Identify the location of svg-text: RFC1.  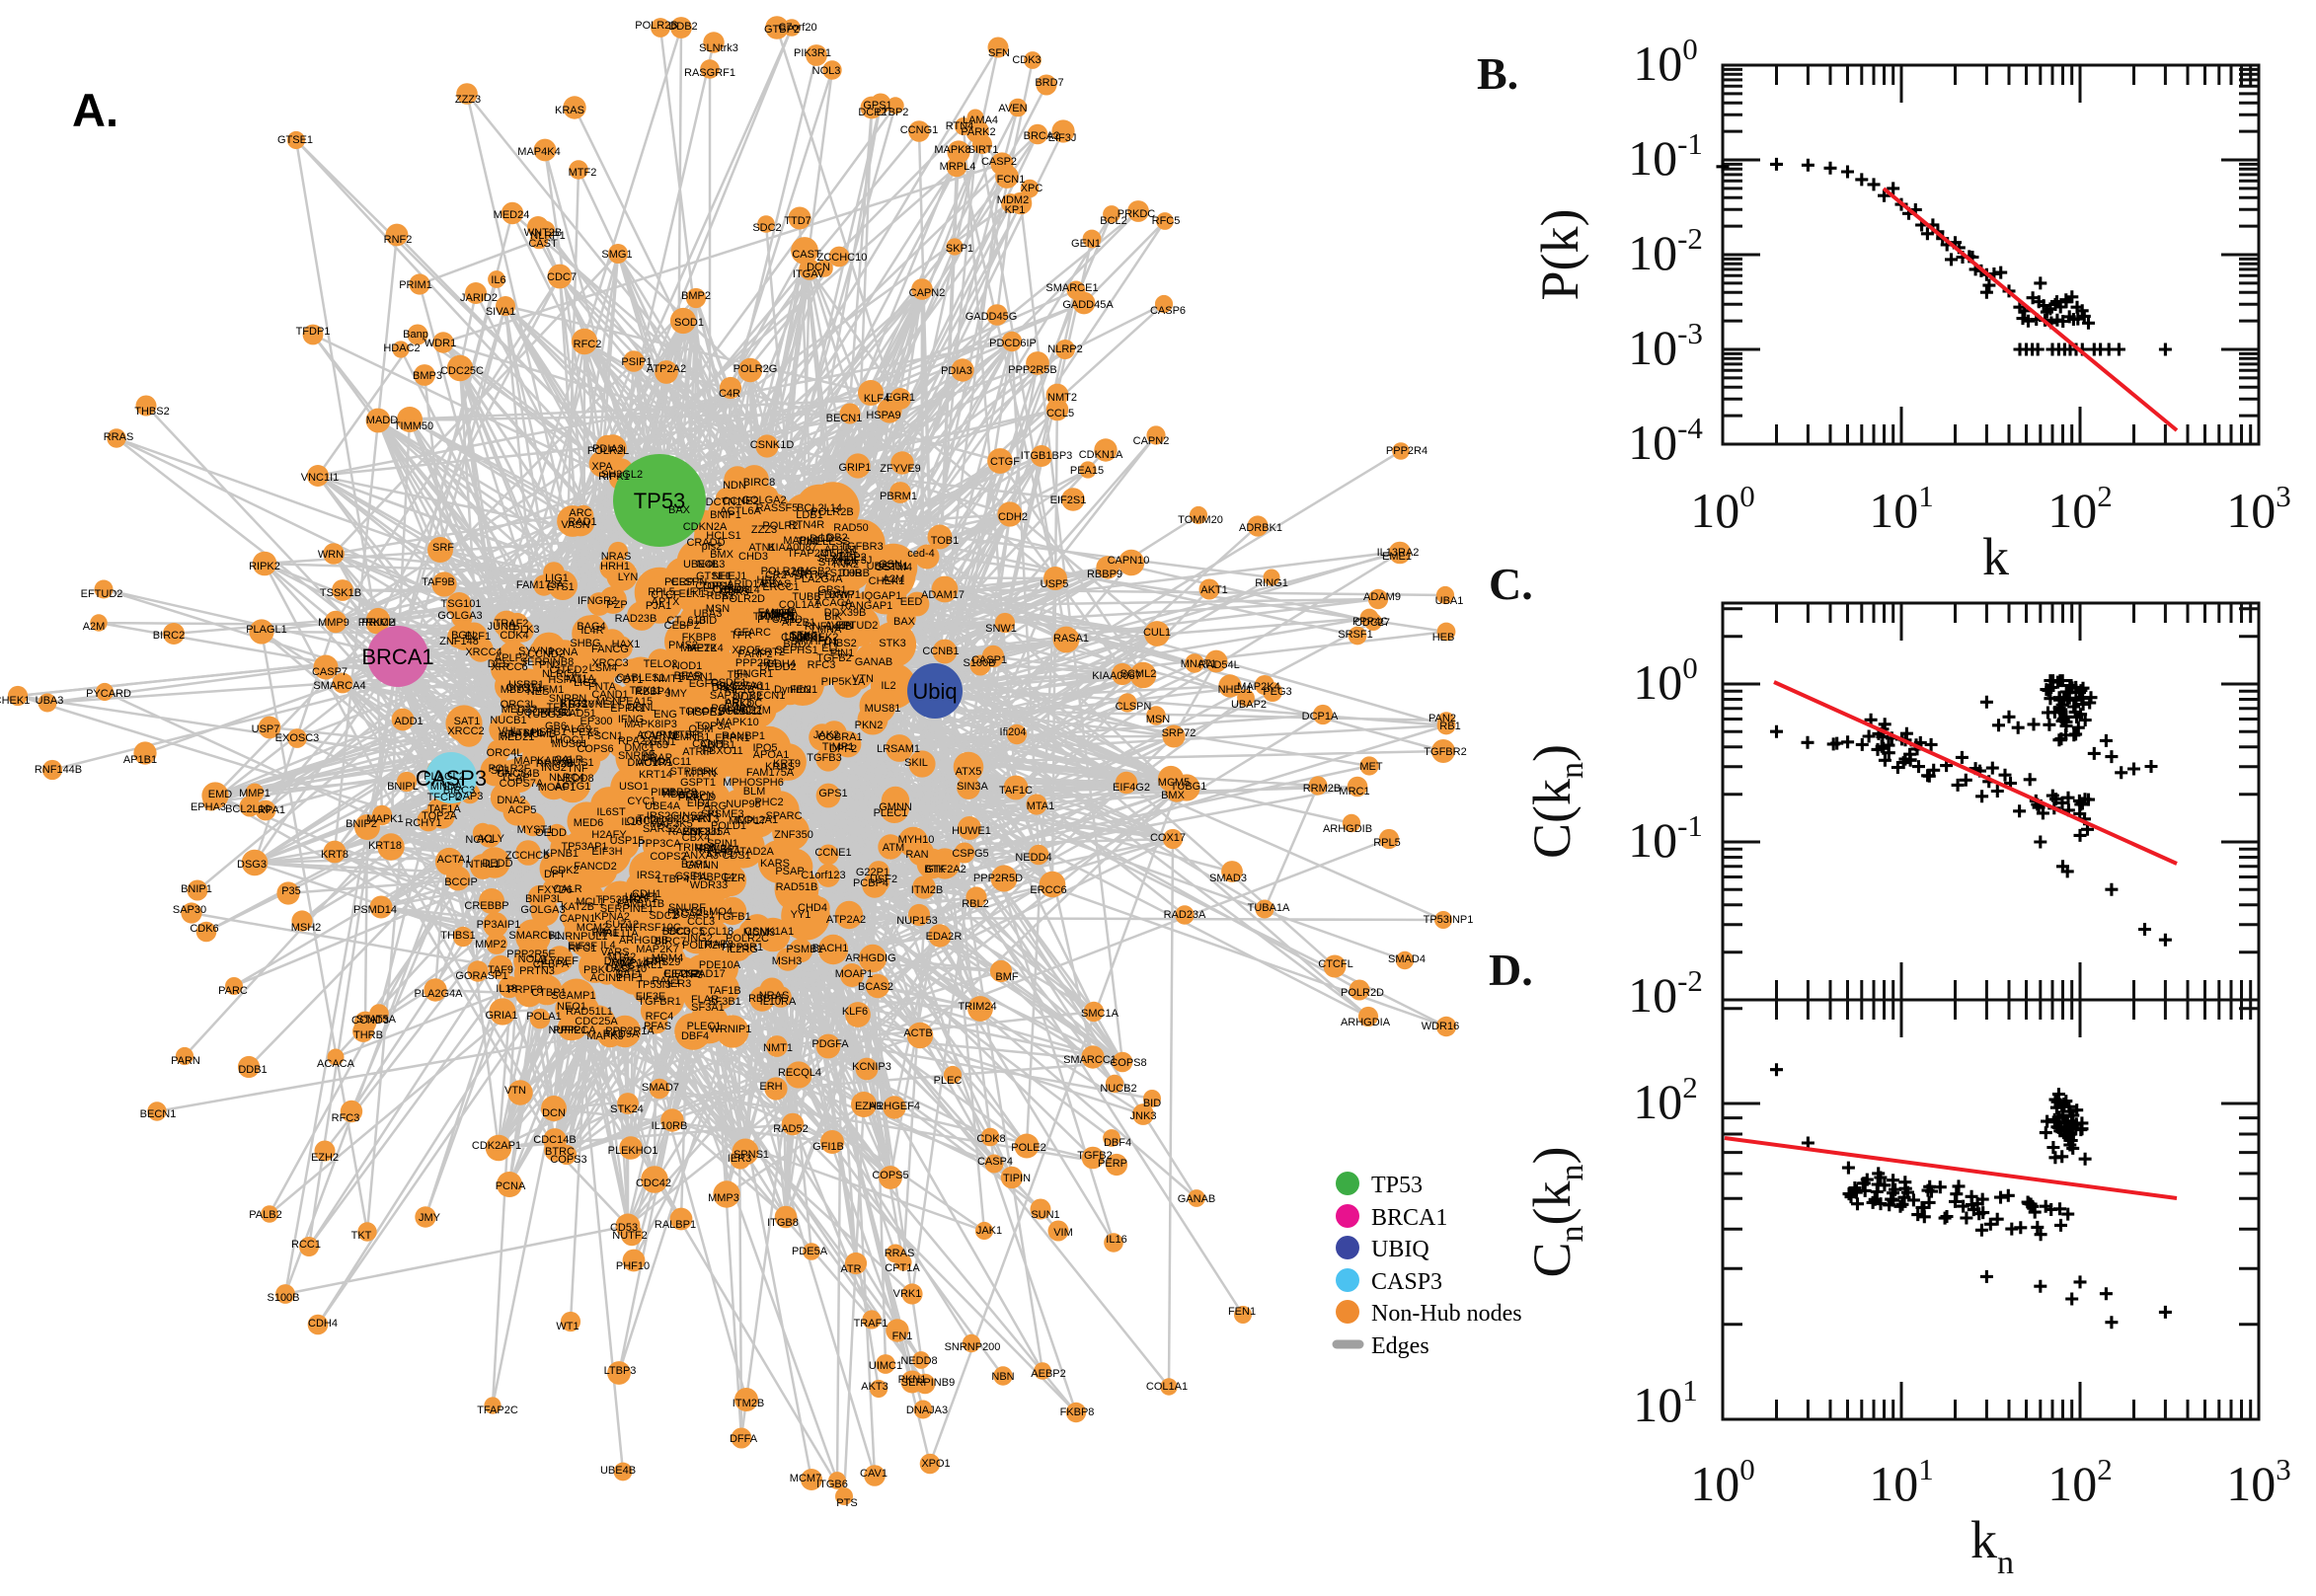
(583, 948).